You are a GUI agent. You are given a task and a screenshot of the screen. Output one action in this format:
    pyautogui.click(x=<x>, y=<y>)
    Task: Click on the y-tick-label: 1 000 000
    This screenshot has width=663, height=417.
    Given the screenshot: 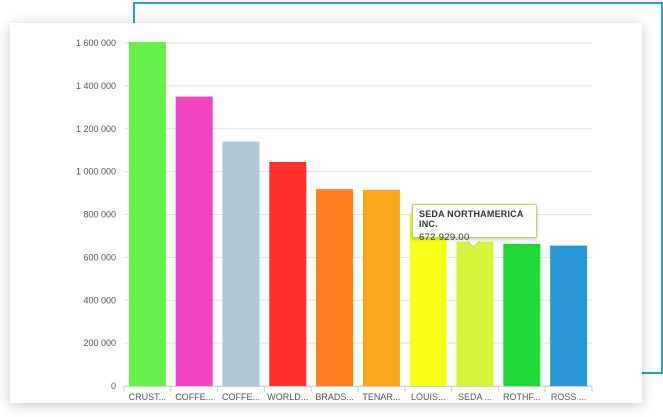 What is the action you would take?
    pyautogui.click(x=96, y=172)
    